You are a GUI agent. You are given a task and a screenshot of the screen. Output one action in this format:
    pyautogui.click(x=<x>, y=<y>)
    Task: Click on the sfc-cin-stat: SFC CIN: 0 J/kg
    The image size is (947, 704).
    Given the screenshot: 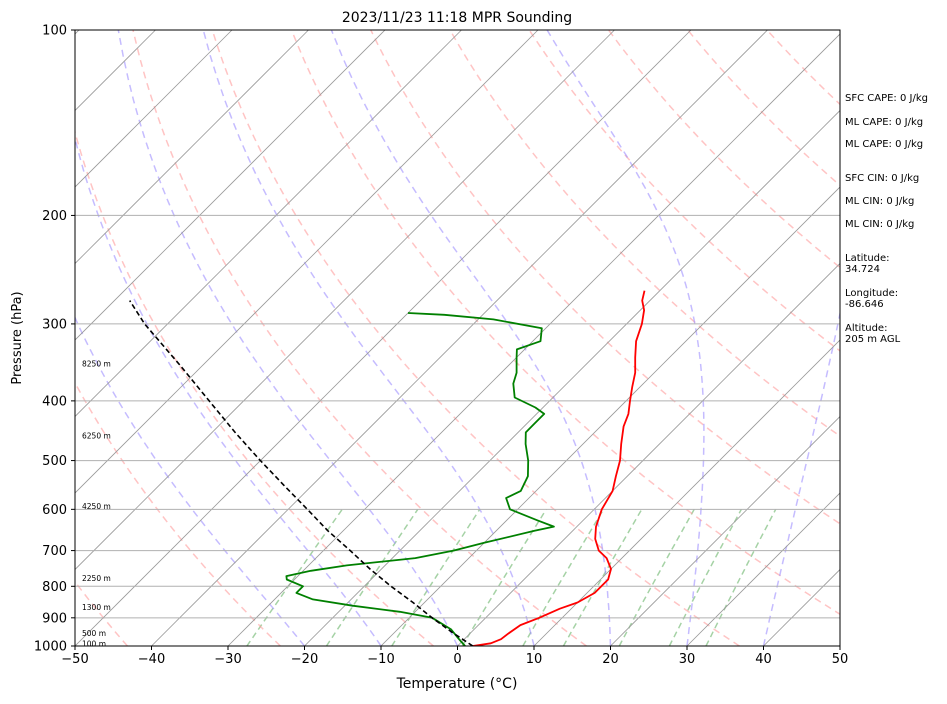 What is the action you would take?
    pyautogui.click(x=882, y=178)
    